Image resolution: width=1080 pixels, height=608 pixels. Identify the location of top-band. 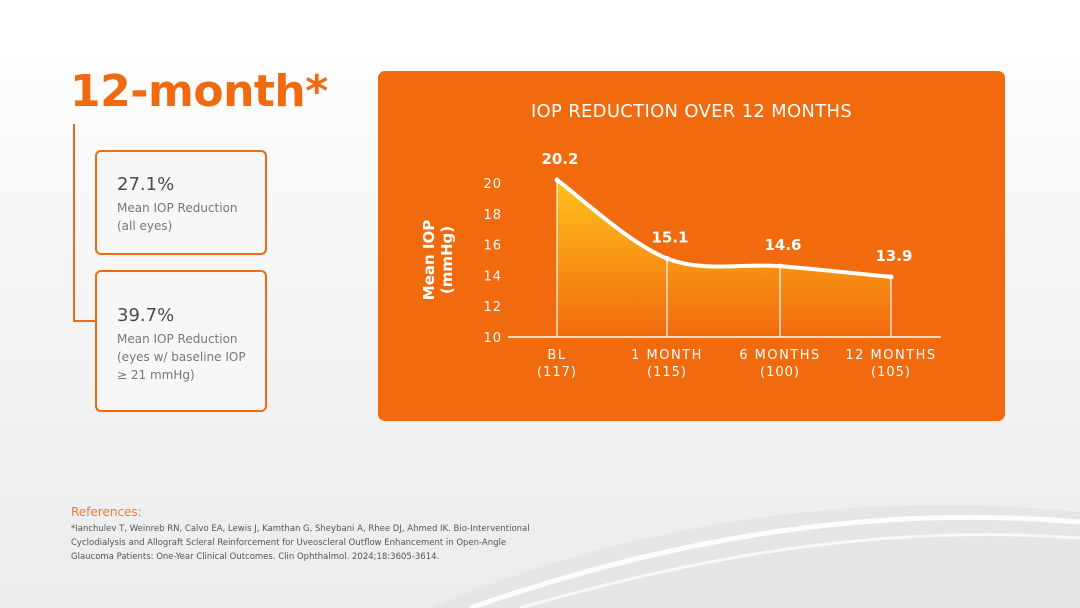
(540, 31).